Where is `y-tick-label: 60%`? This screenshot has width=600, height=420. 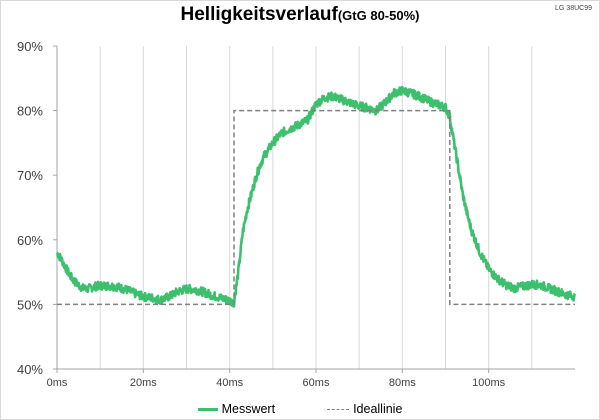
y-tick-label: 60% is located at coordinates (30, 240).